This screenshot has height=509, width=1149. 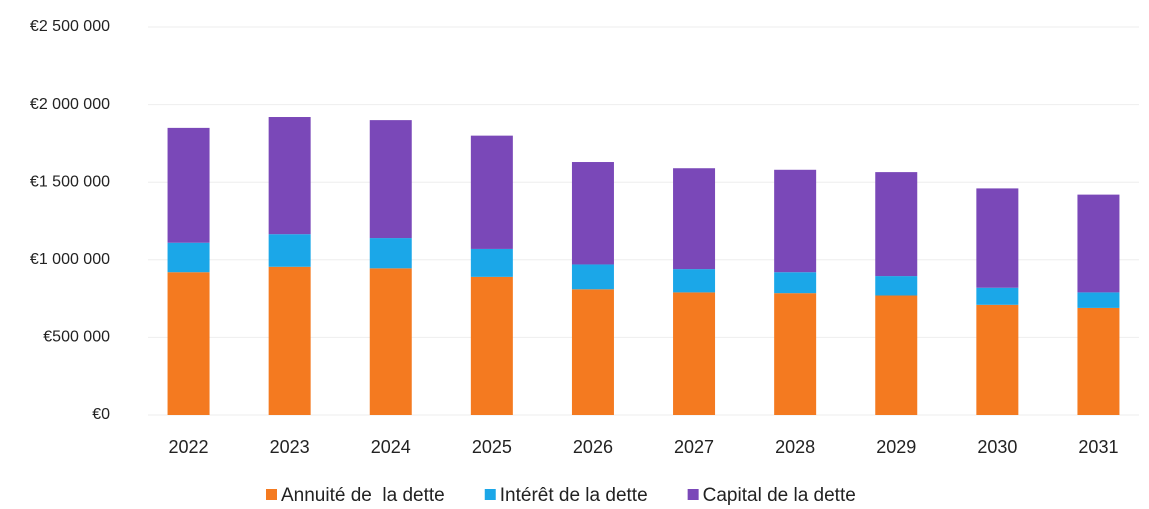 What do you see at coordinates (1098, 447) in the screenshot?
I see `x-tick-label: 2031` at bounding box center [1098, 447].